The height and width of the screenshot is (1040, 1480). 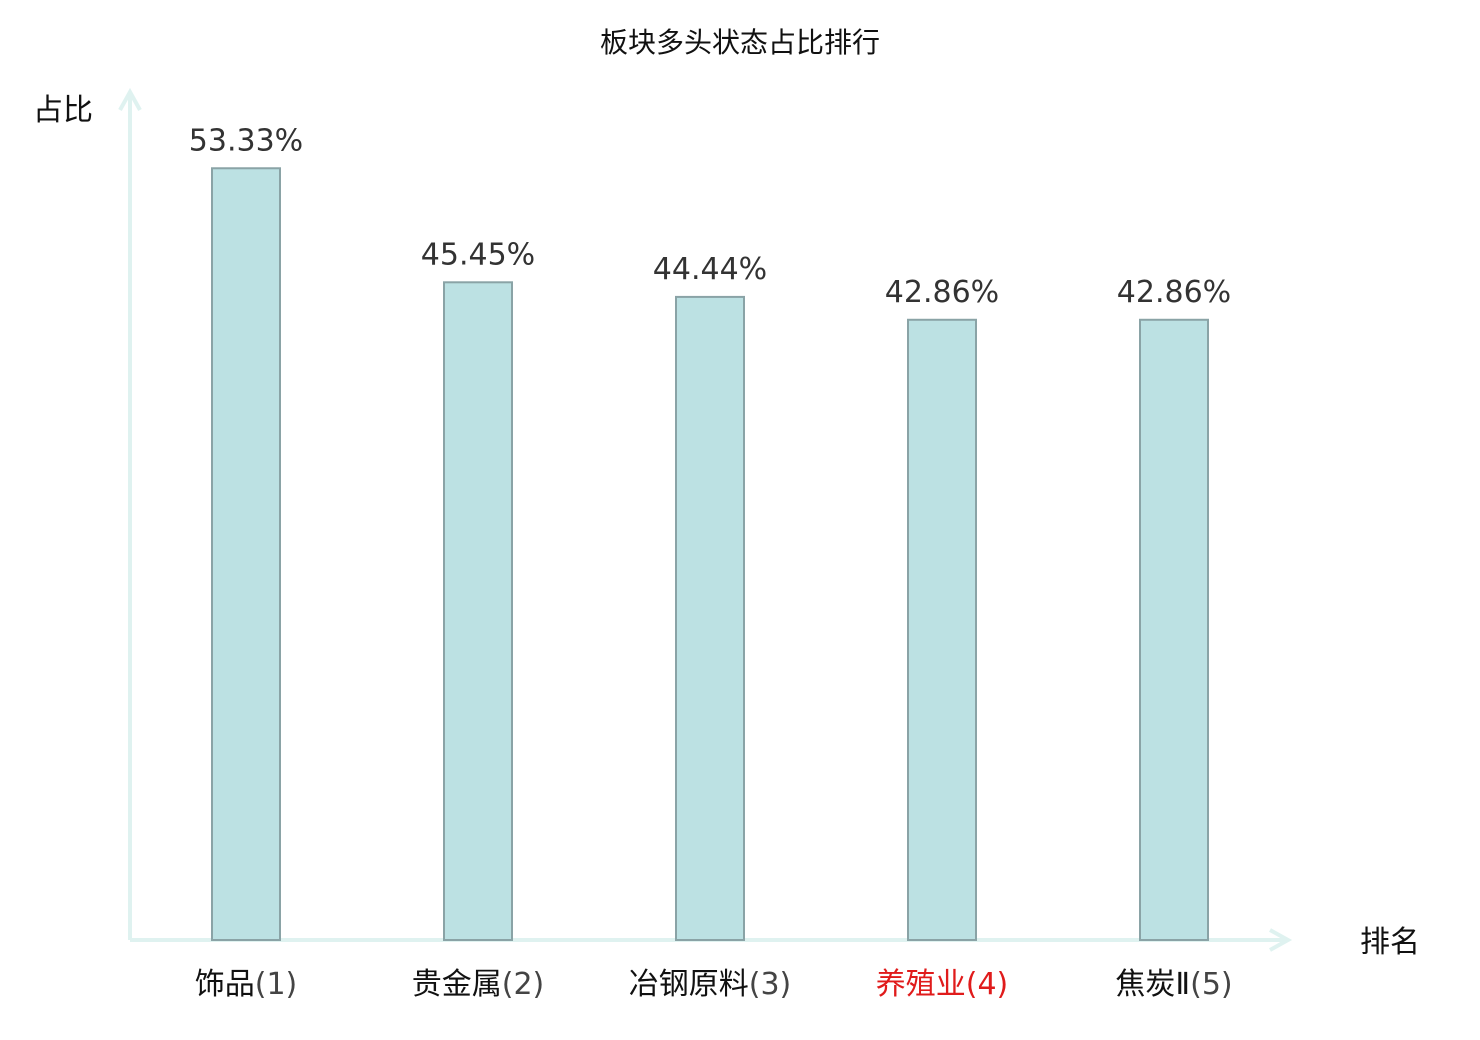 I want to click on category-labels-group: 饰品(1) 贵金属(2) 冶钢原料(3) 养殖业(4) 焦炭Ⅱ(5), so click(x=714, y=984).